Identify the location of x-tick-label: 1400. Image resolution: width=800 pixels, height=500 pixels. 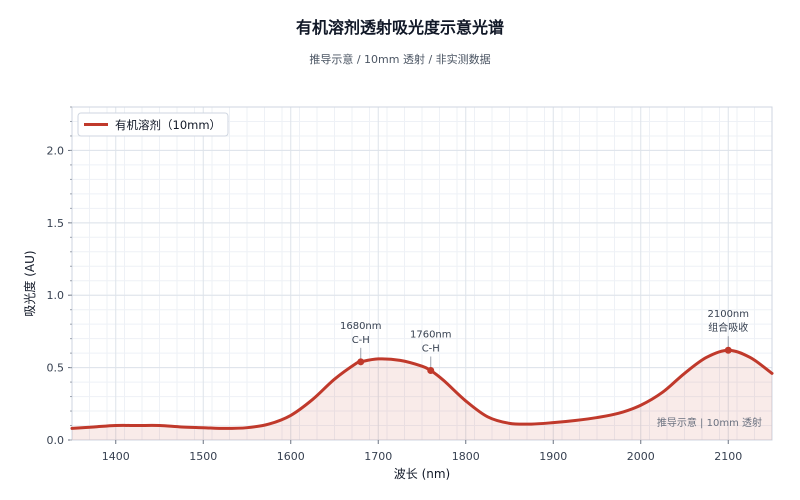
(116, 456).